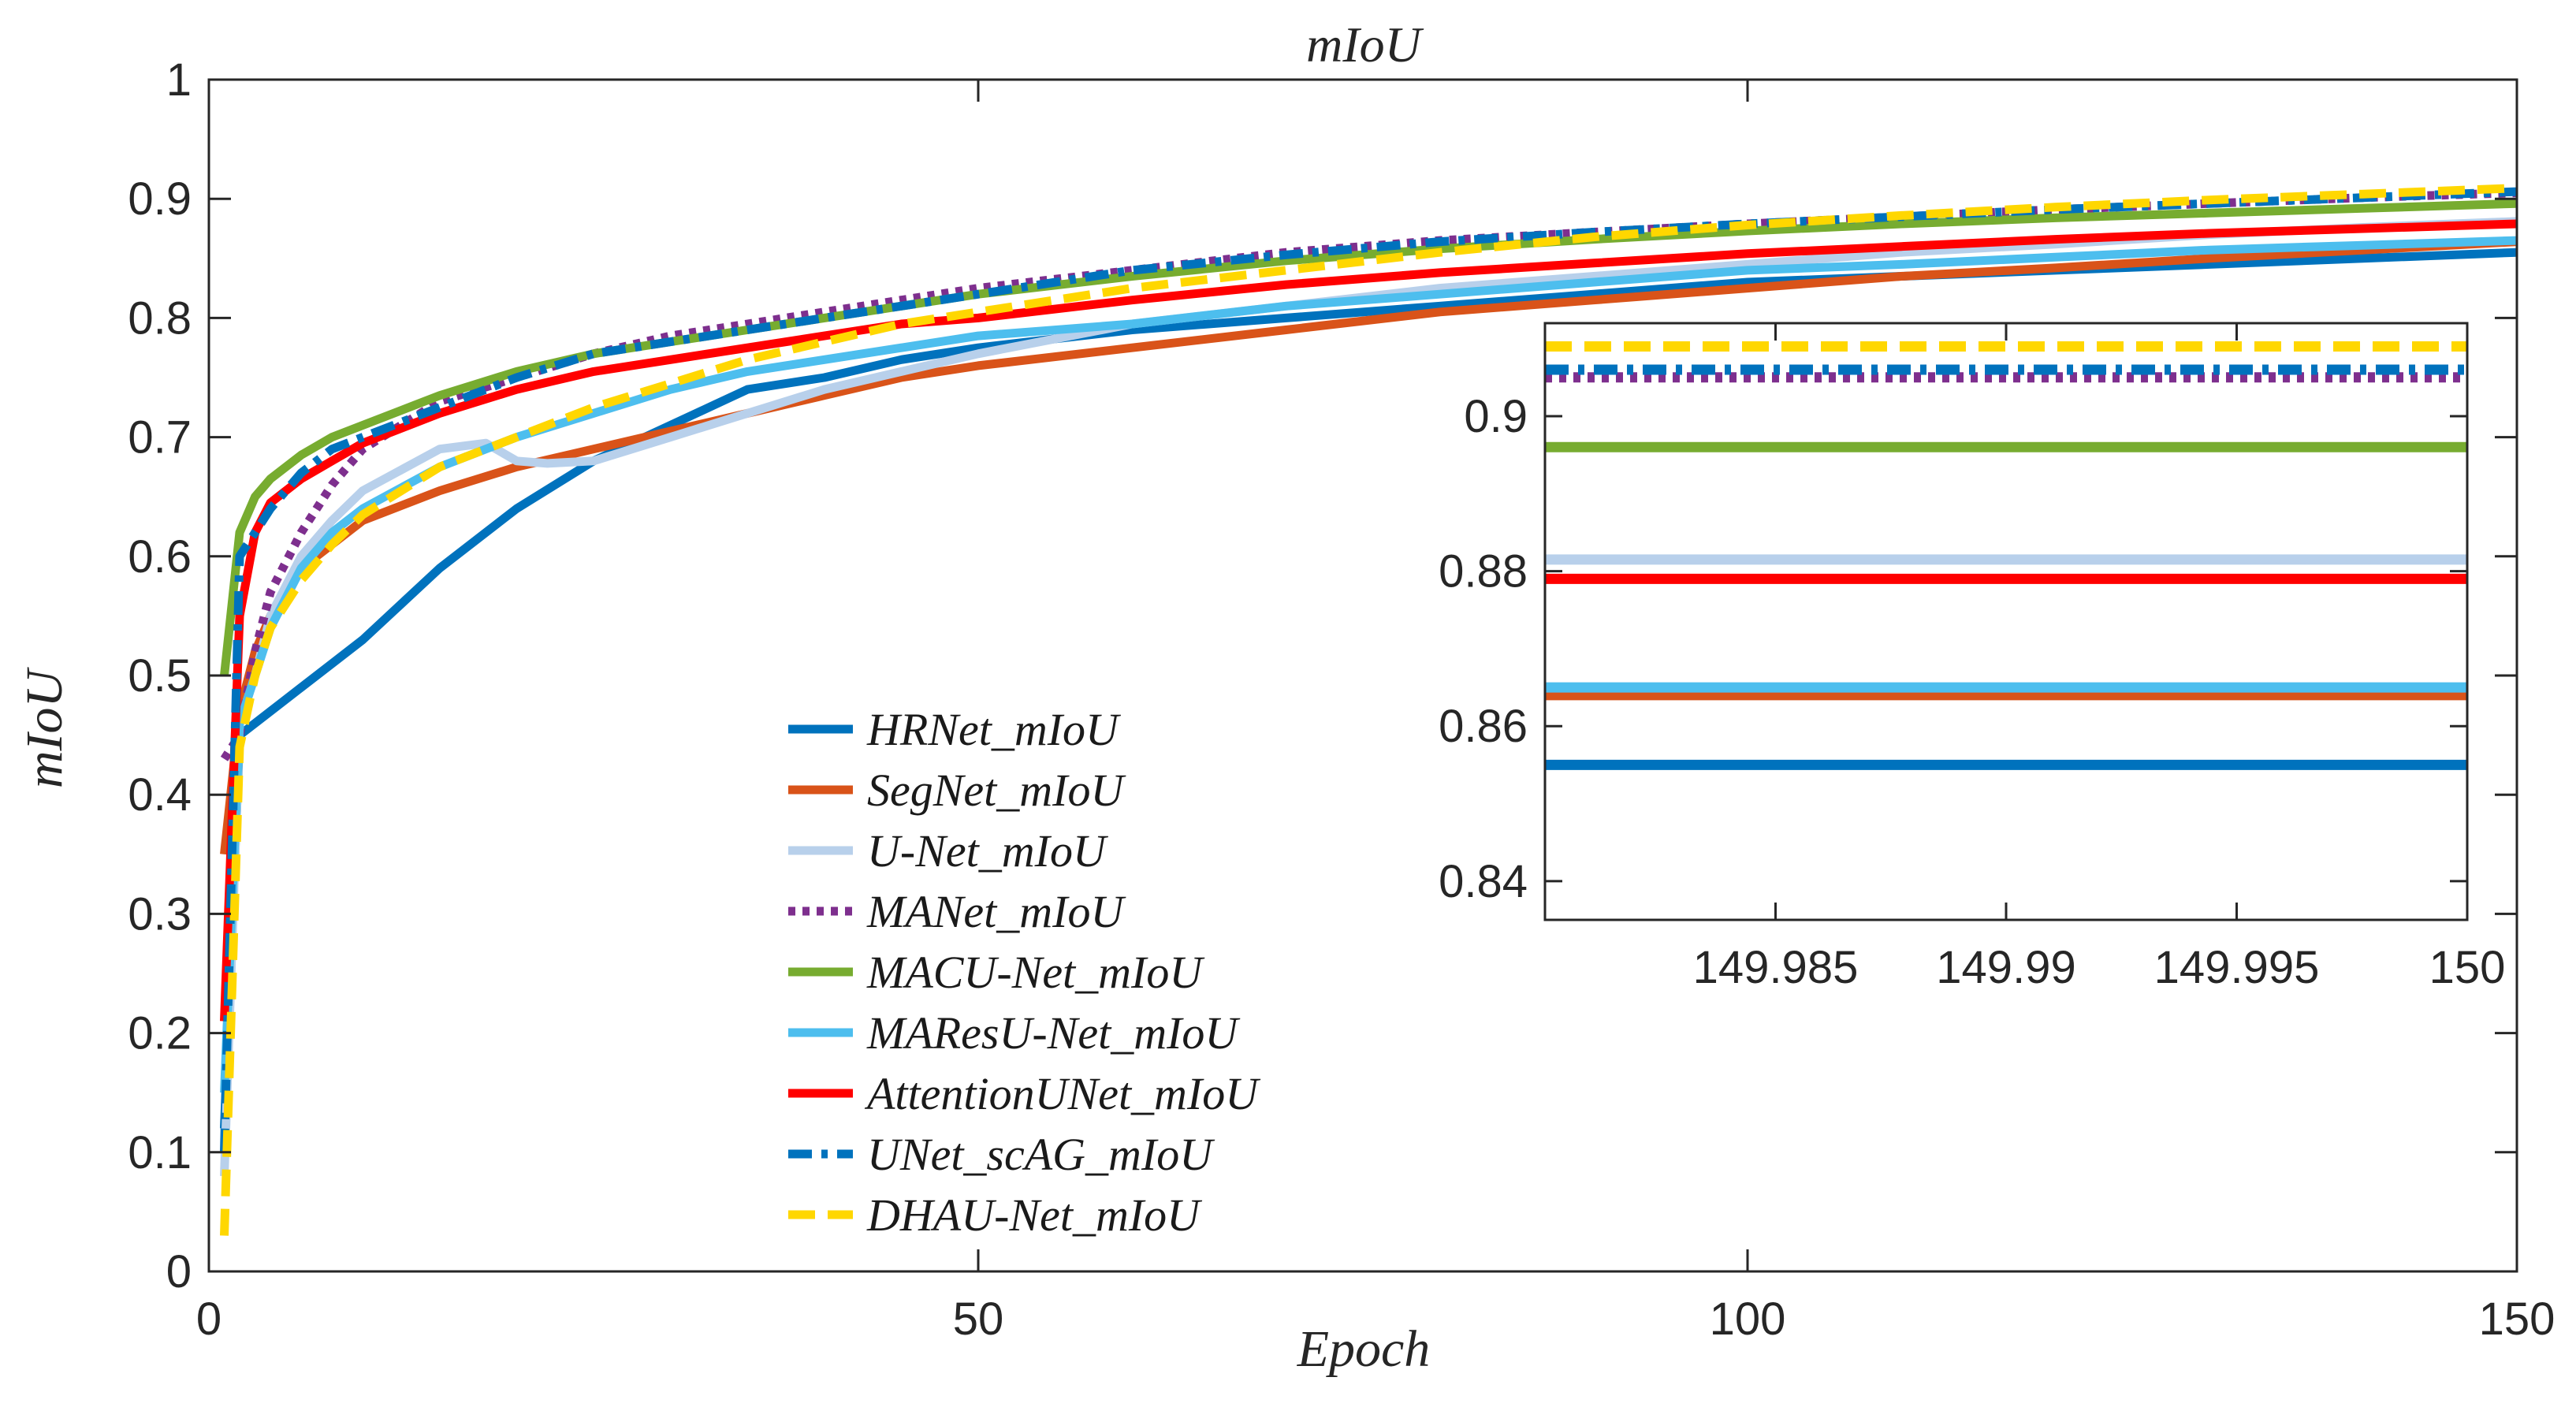  Describe the element at coordinates (1034, 1215) in the screenshot. I see `legend-label: DHAU-Net_mIoU` at that location.